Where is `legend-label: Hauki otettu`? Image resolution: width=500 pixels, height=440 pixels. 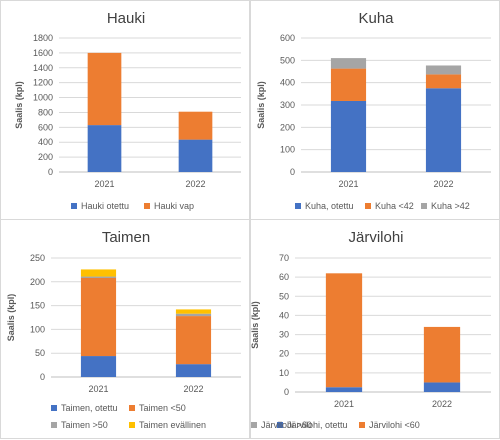 legend-label: Hauki otettu is located at coordinates (105, 206).